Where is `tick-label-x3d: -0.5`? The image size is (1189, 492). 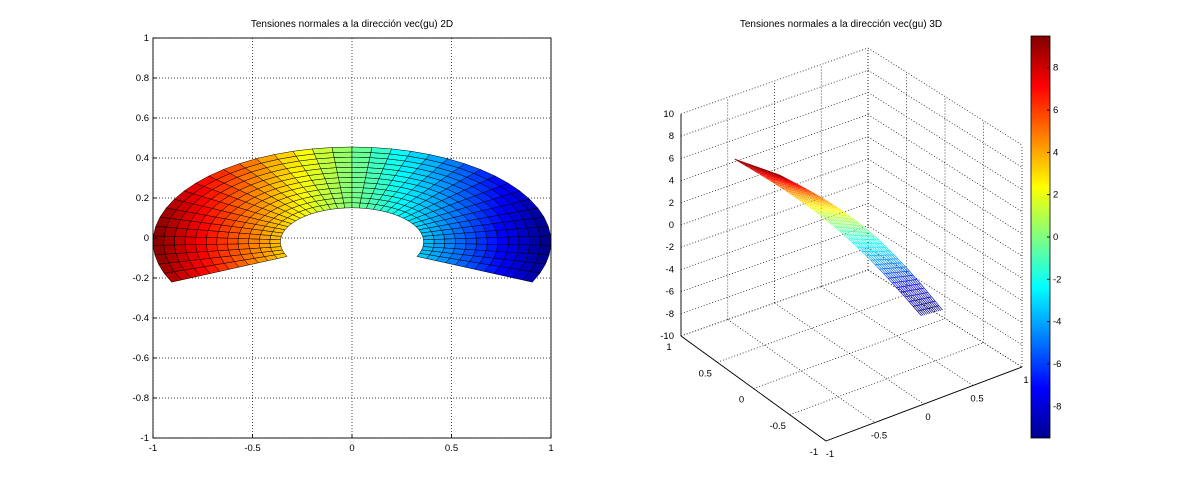 tick-label-x3d: -0.5 is located at coordinates (879, 436).